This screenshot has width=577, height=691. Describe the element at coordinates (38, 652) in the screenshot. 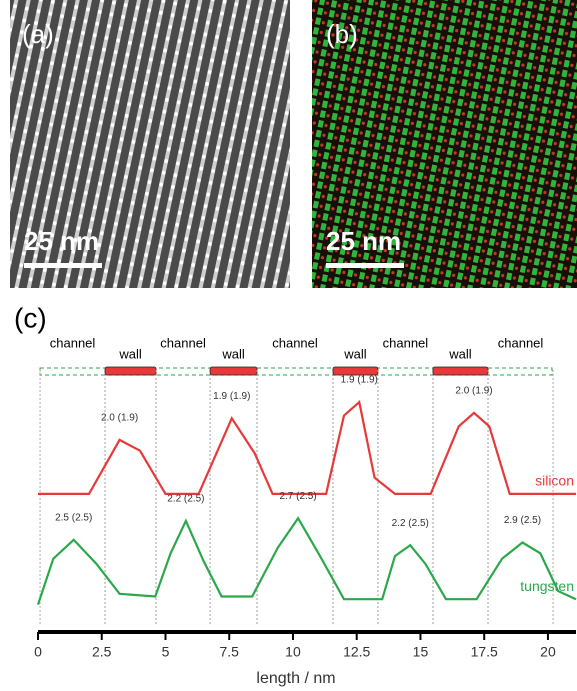

I see `x-tick-label: 0` at that location.